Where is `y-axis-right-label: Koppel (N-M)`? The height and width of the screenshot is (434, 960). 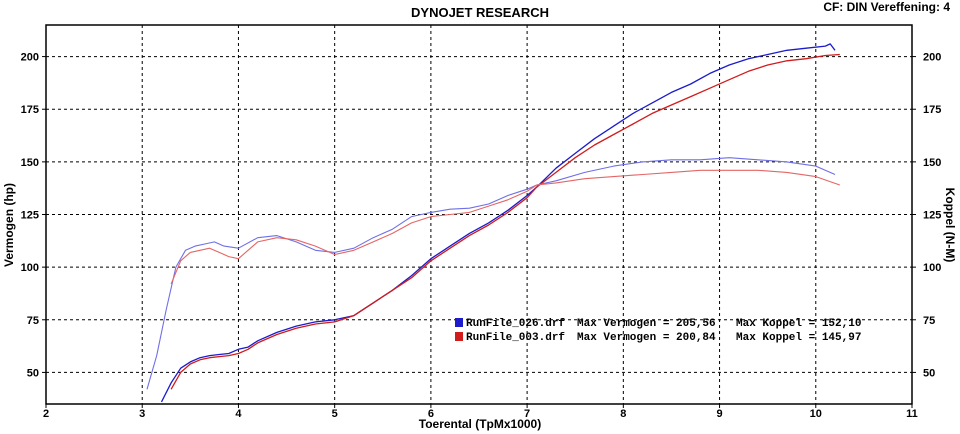
y-axis-right-label: Koppel (N-M) is located at coordinates (950, 225).